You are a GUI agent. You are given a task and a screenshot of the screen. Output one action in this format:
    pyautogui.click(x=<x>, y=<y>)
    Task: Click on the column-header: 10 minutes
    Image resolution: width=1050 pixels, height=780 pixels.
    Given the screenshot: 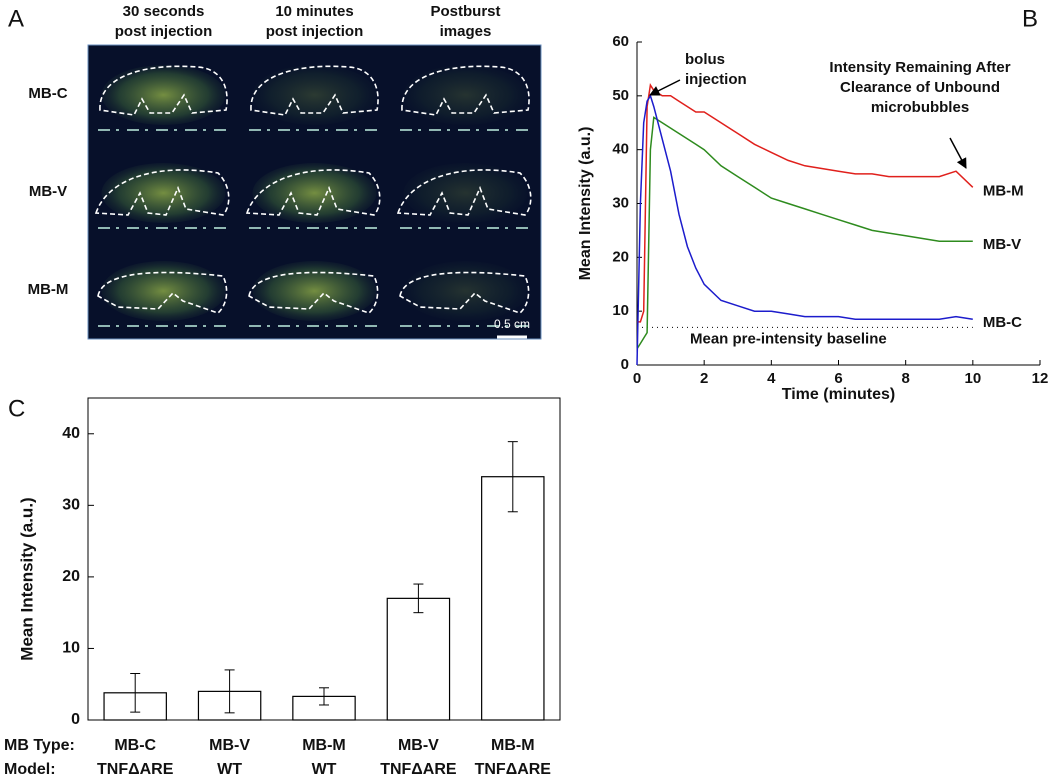 What is the action you would take?
    pyautogui.click(x=314, y=11)
    